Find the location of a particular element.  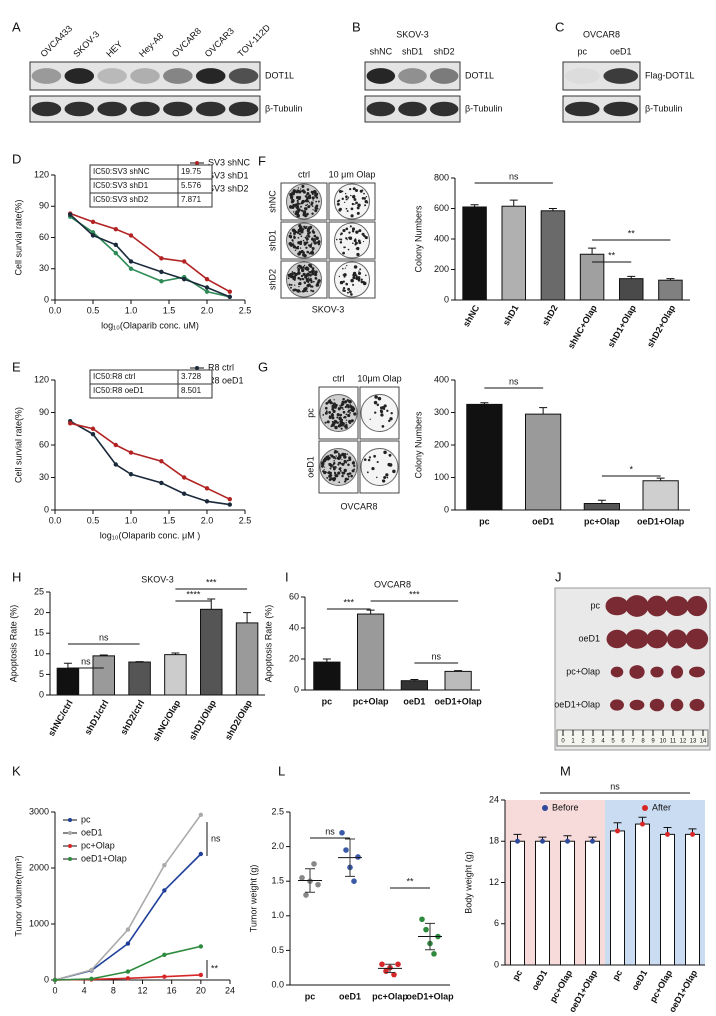

table-text: 5.576 is located at coordinates (191, 185).